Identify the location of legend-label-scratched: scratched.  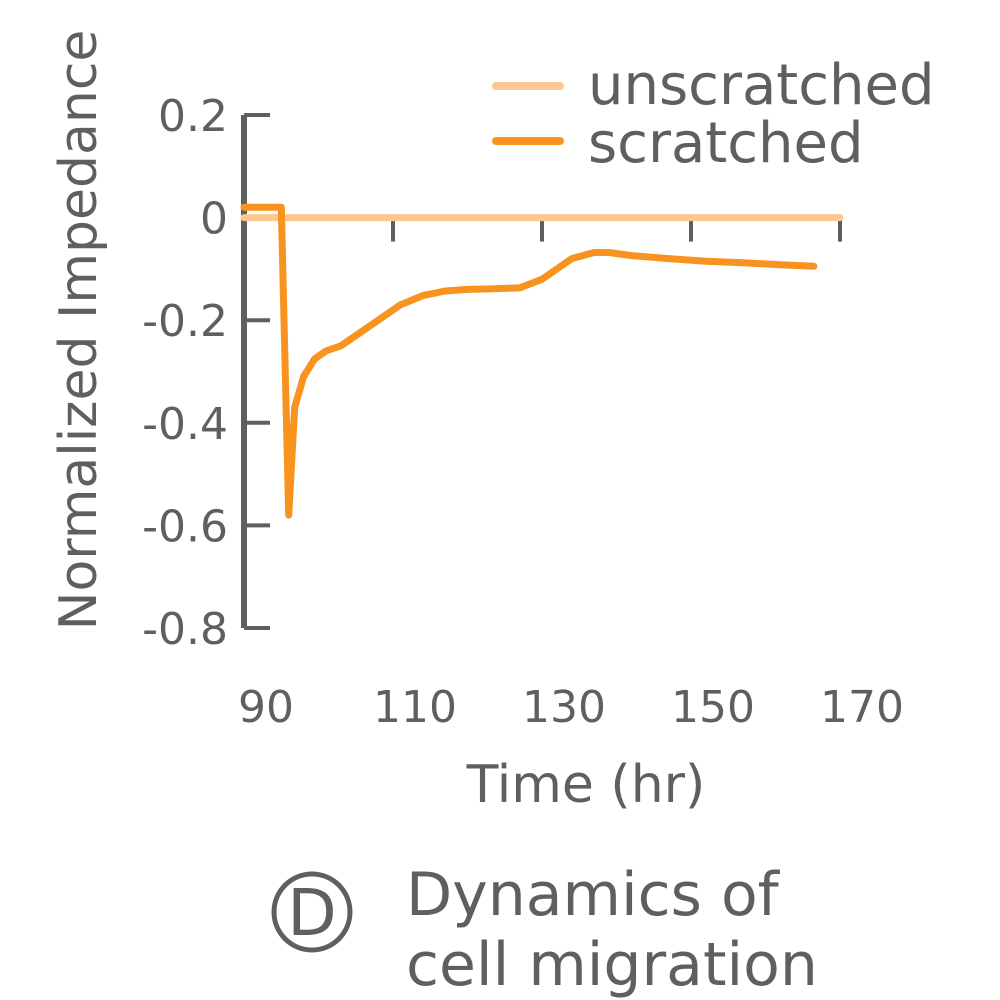
(726, 143).